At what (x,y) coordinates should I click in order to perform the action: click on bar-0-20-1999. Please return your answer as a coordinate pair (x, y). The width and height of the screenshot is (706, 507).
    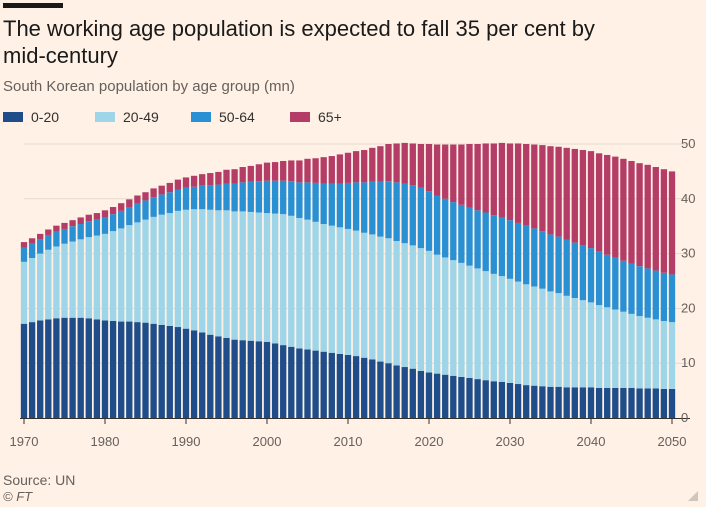
    Looking at the image, I should click on (259, 379).